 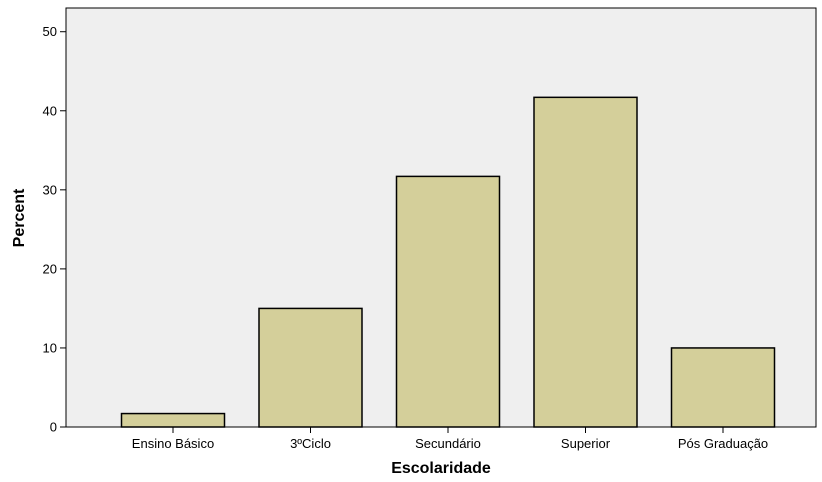 What do you see at coordinates (53, 427) in the screenshot?
I see `y-tick-label: 0` at bounding box center [53, 427].